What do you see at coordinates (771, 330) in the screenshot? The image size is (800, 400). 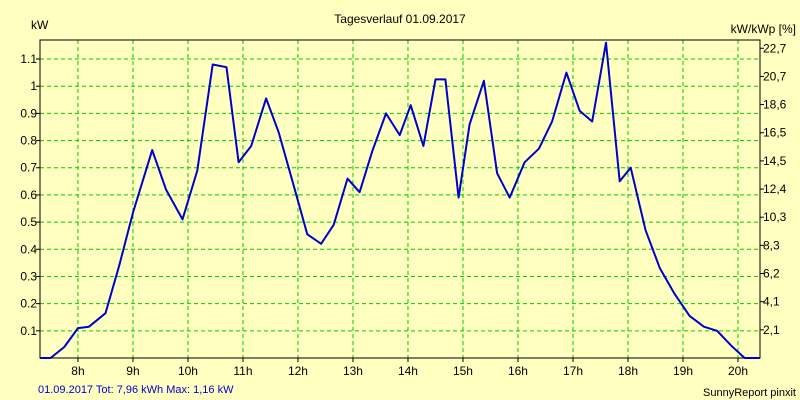 I see `y-right-tick-label: 2,1` at bounding box center [771, 330].